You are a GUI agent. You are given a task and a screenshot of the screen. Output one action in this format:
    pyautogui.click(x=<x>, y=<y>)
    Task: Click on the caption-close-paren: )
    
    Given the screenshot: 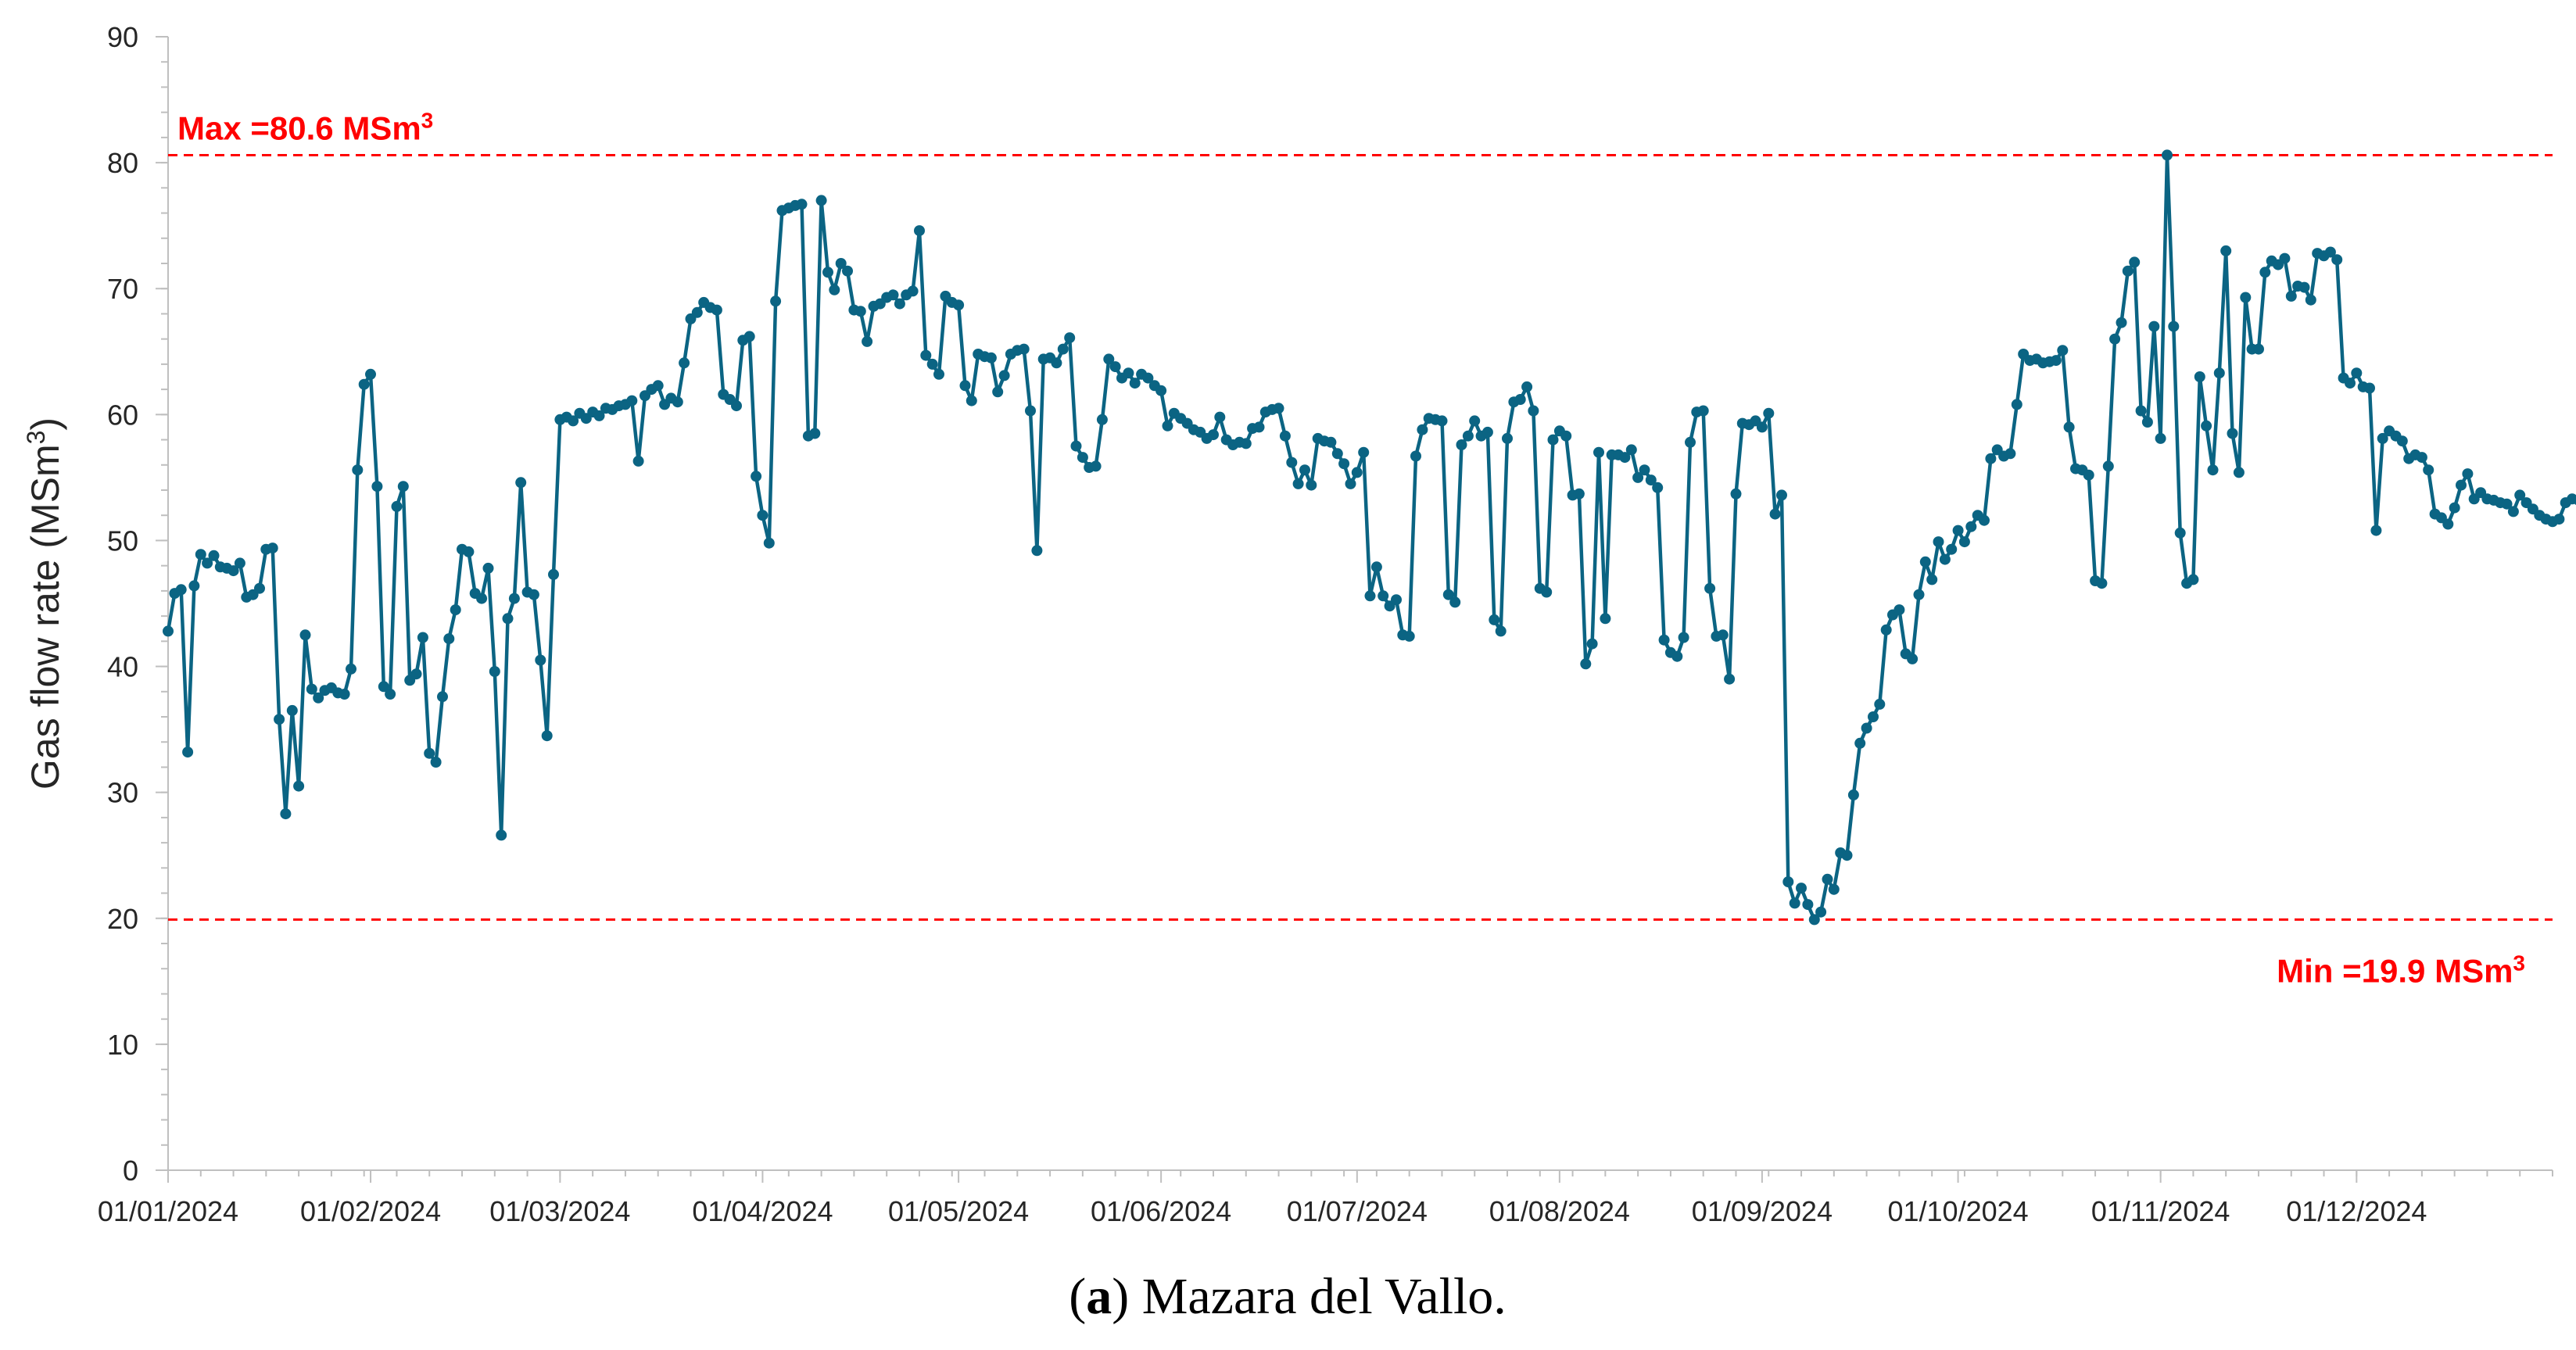 What is the action you would take?
    pyautogui.click(x=1120, y=1296)
    